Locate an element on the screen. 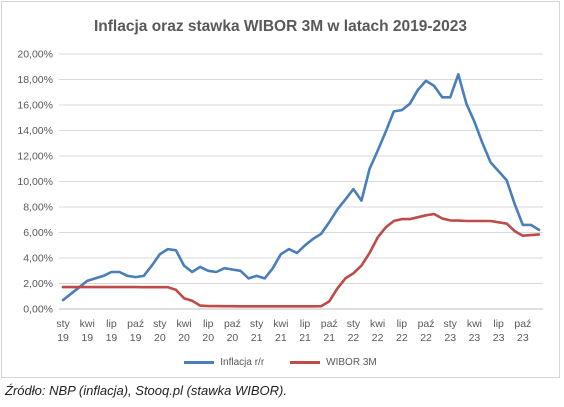 Image resolution: width=564 pixels, height=407 pixels. y-tick-label: 2,00% is located at coordinates (38, 284).